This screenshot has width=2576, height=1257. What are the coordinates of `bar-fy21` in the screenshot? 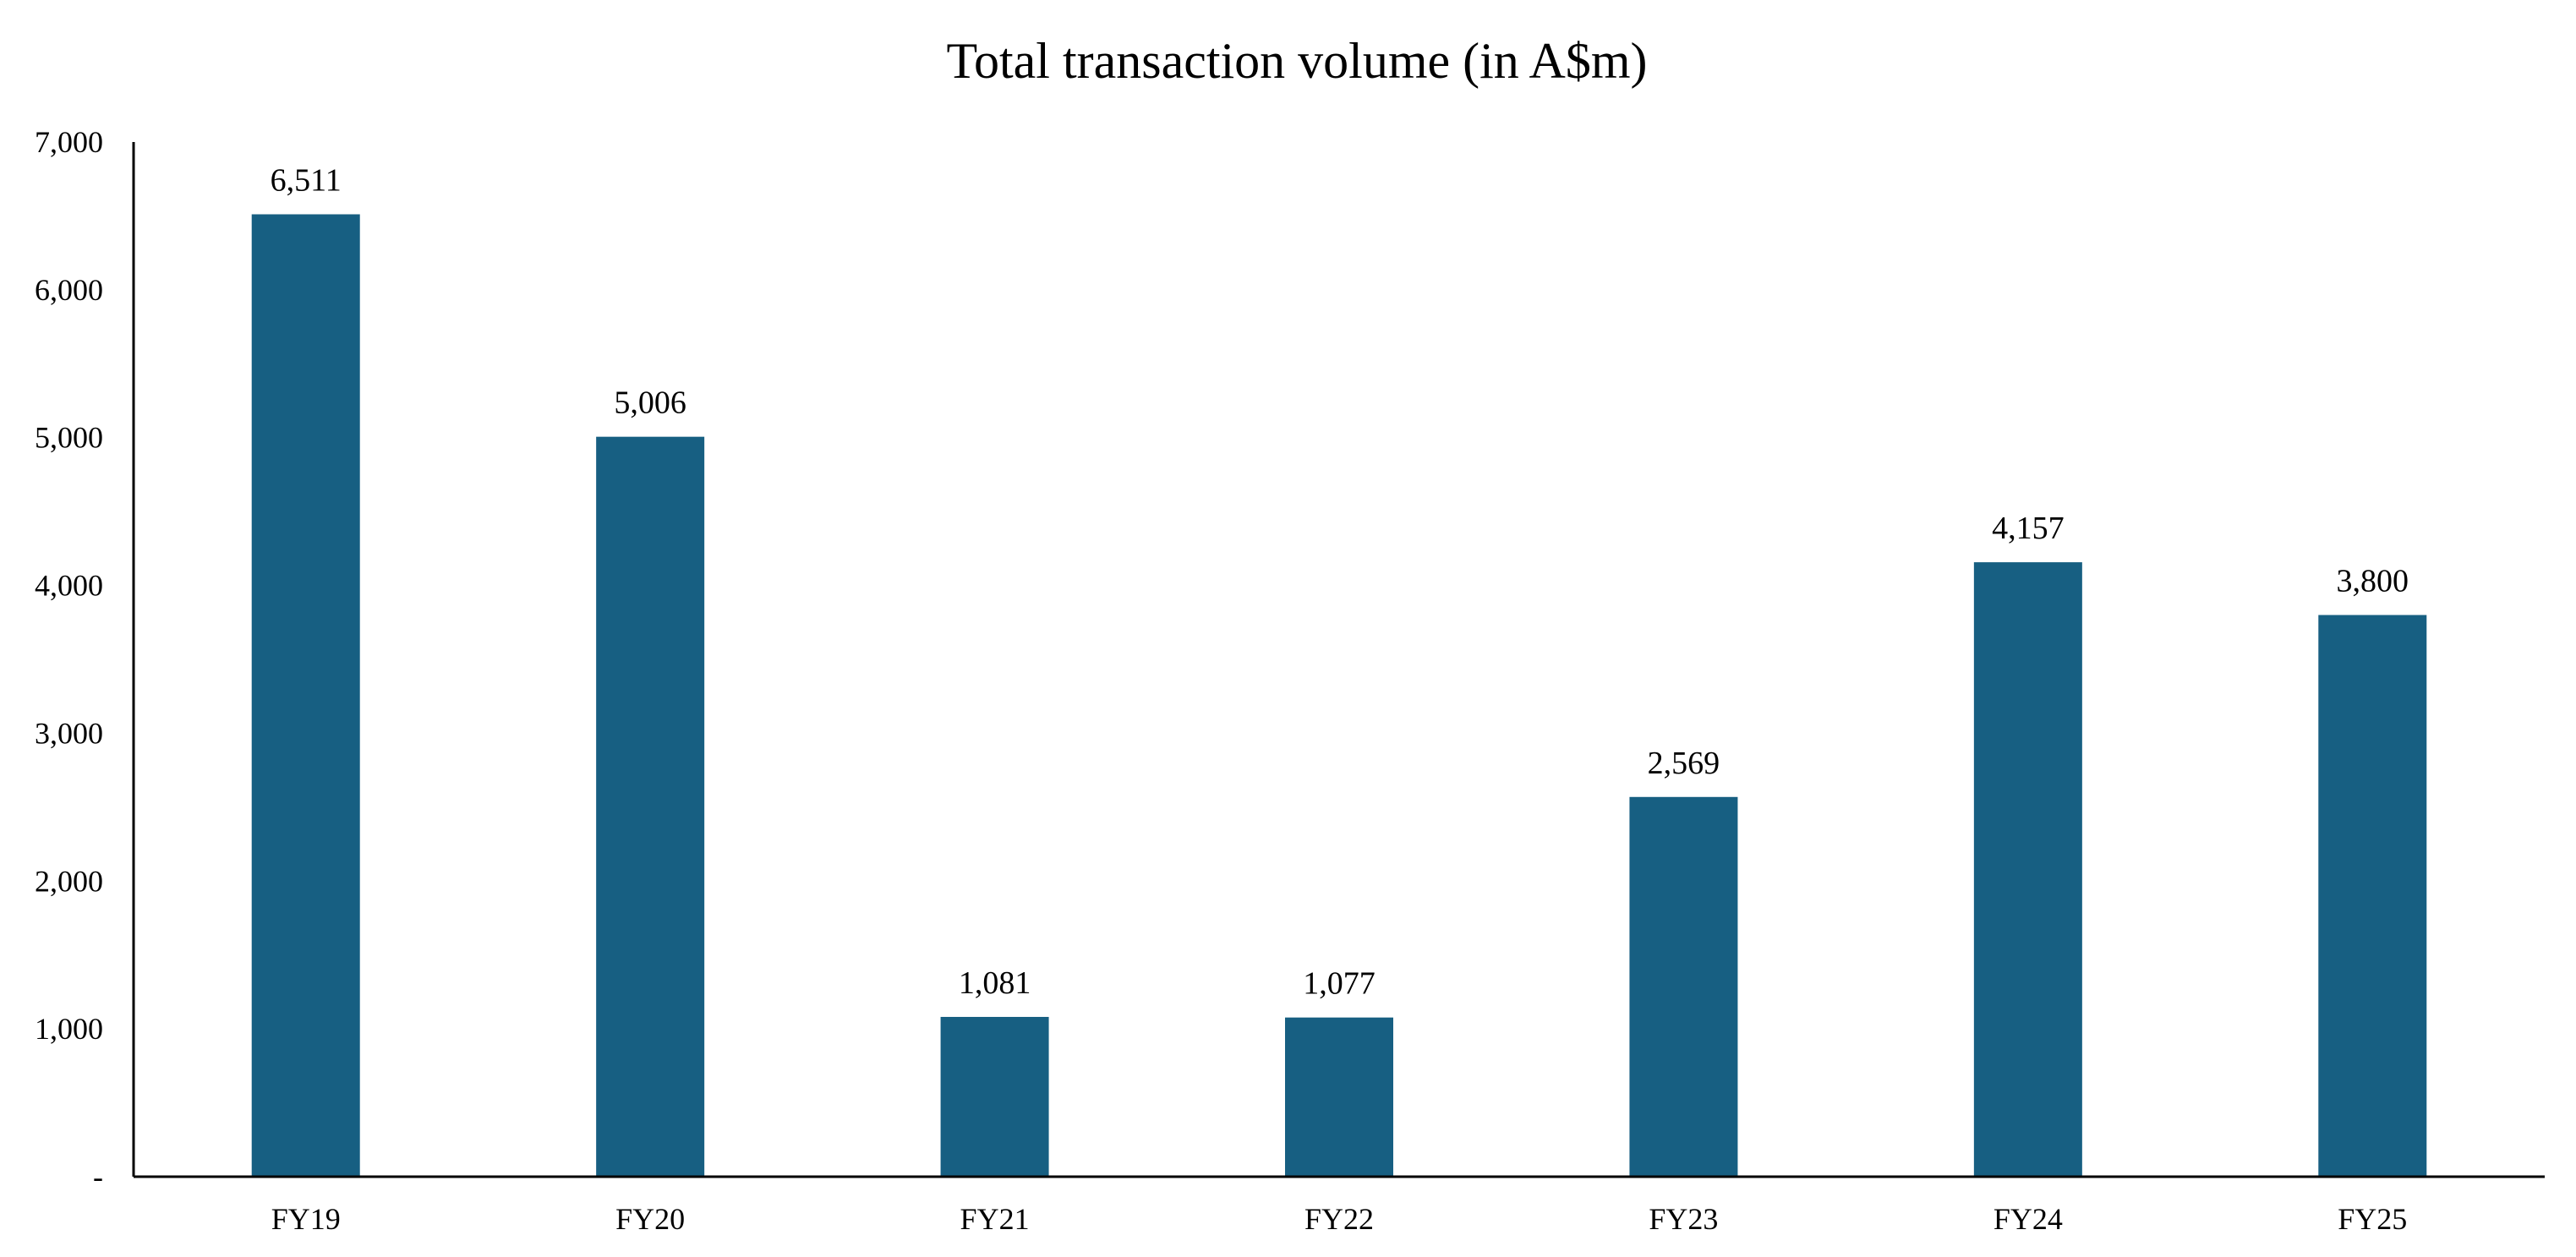 It's located at (994, 1096).